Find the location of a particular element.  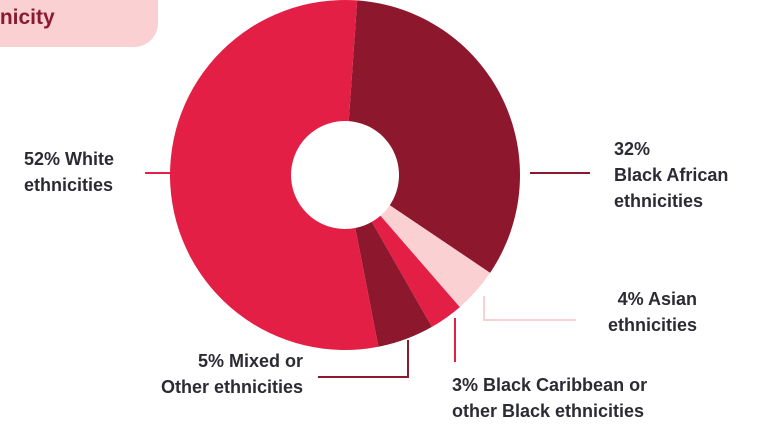

slice-mixed-other is located at coordinates (393, 284).